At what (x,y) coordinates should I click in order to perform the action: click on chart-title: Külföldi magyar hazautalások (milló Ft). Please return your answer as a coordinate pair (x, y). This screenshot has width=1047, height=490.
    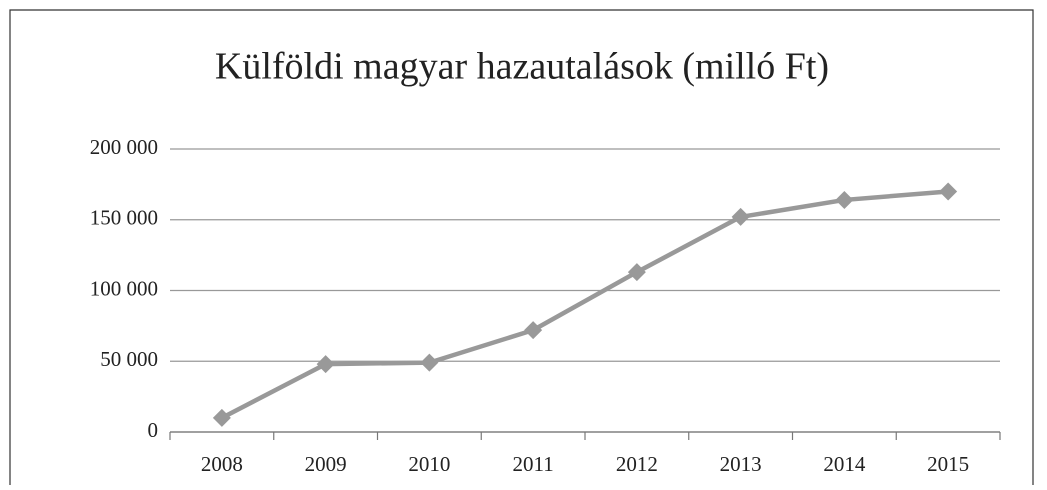
    Looking at the image, I should click on (522, 67).